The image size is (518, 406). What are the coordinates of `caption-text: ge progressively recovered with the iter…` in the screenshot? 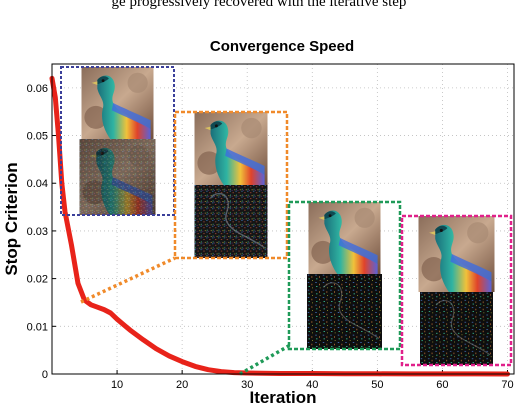 It's located at (259, 5).